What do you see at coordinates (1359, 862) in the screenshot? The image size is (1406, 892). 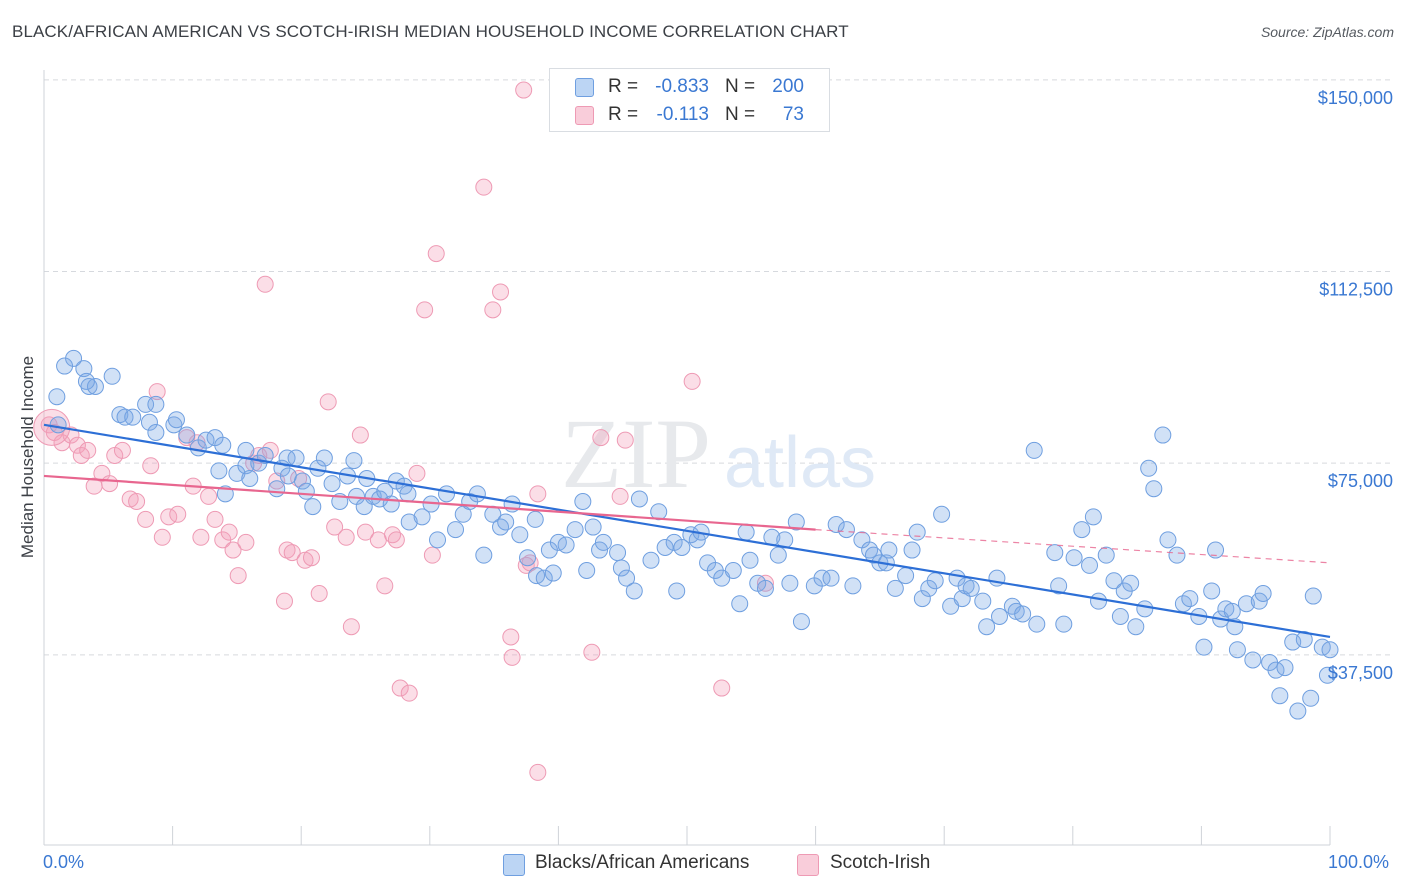 I see `x-tick-max: 100.0%` at bounding box center [1359, 862].